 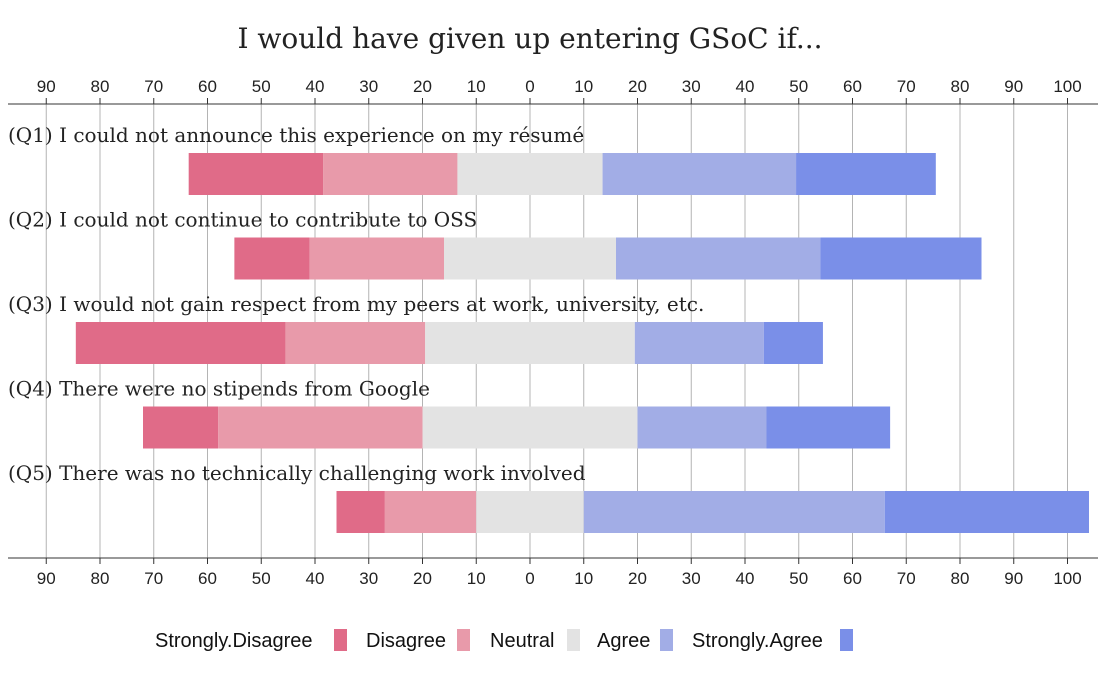 I want to click on legend-label: Agree, so click(x=623, y=641).